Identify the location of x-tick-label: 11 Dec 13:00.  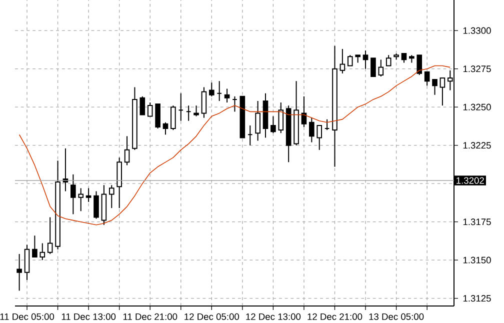
(89, 316).